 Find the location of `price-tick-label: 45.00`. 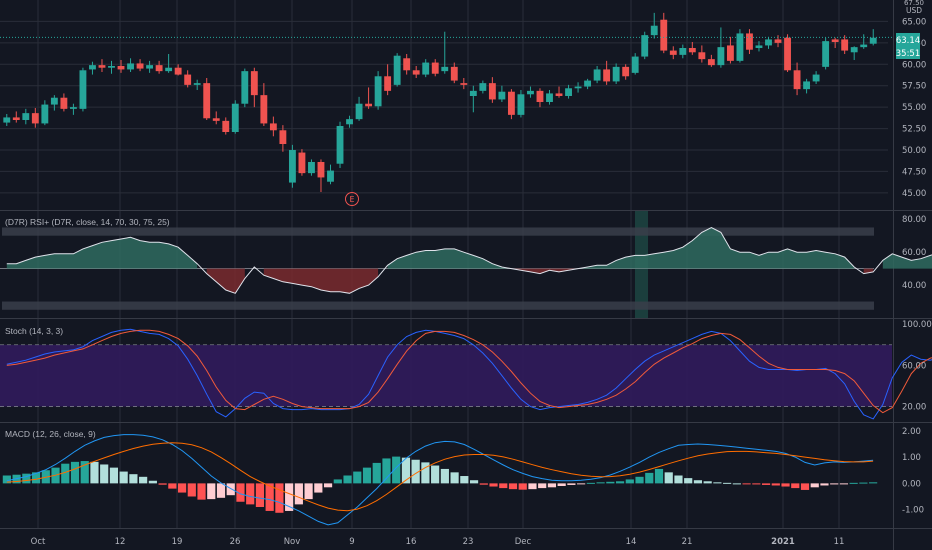

price-tick-label: 45.00 is located at coordinates (914, 194).